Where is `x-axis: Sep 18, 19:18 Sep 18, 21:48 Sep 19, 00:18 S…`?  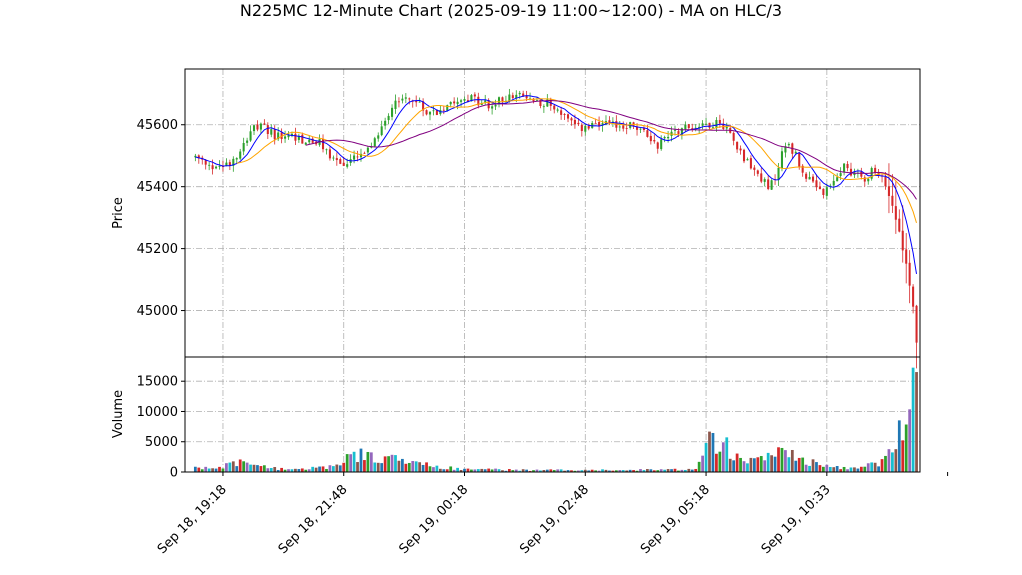 x-axis: Sep 18, 19:18 Sep 18, 21:48 Sep 19, 00:18 S… is located at coordinates (552, 514).